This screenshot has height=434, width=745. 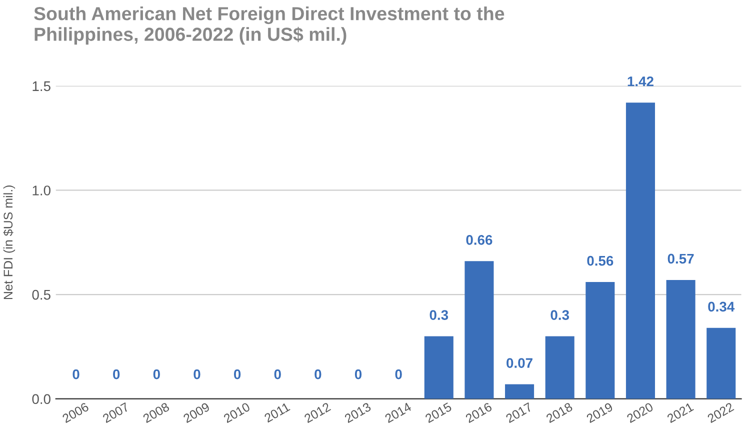 What do you see at coordinates (358, 413) in the screenshot?
I see `x-tick-label: 2013` at bounding box center [358, 413].